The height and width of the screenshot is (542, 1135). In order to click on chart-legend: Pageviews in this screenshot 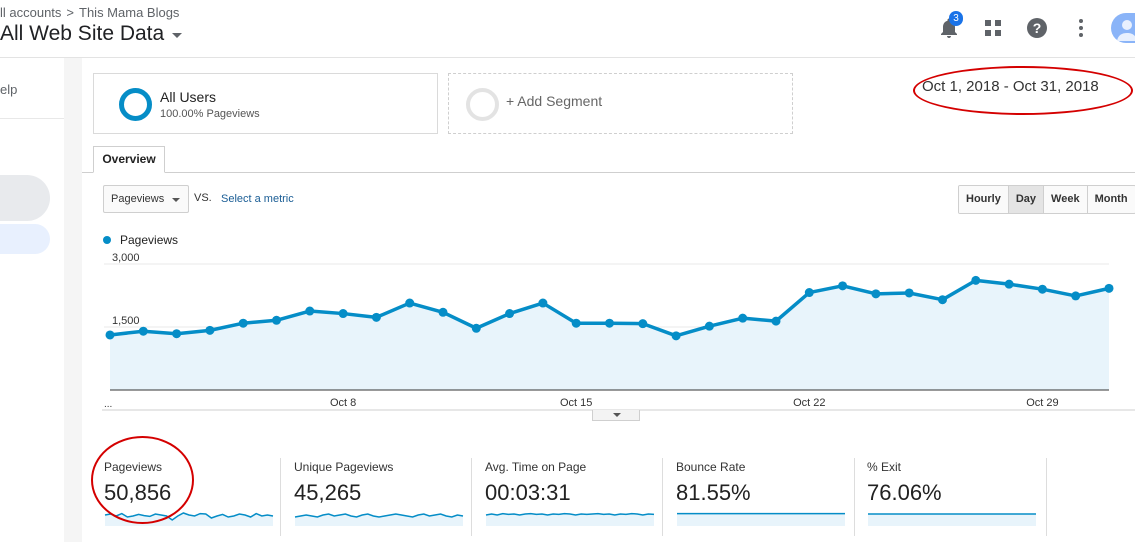, I will do `click(140, 240)`.